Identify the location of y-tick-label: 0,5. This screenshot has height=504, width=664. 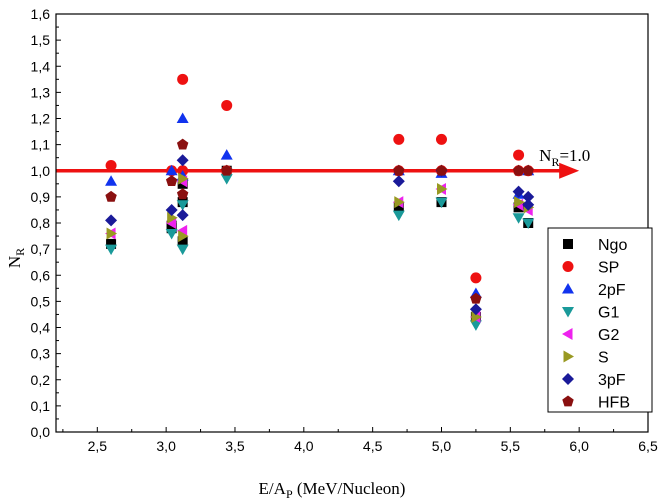
(41, 301).